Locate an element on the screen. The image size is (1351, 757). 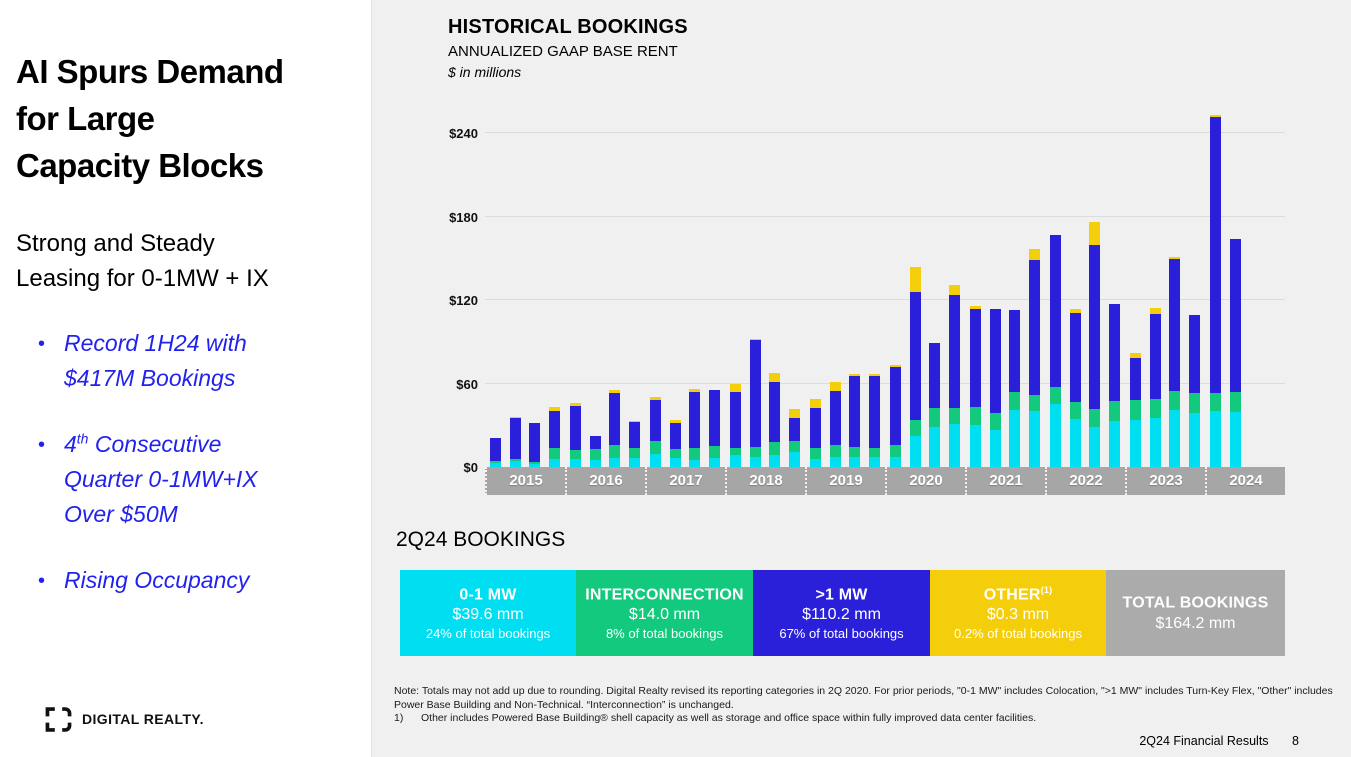
bullet-record-1h24: • Record 1H24 with $417M Bookings is located at coordinates (198, 361).